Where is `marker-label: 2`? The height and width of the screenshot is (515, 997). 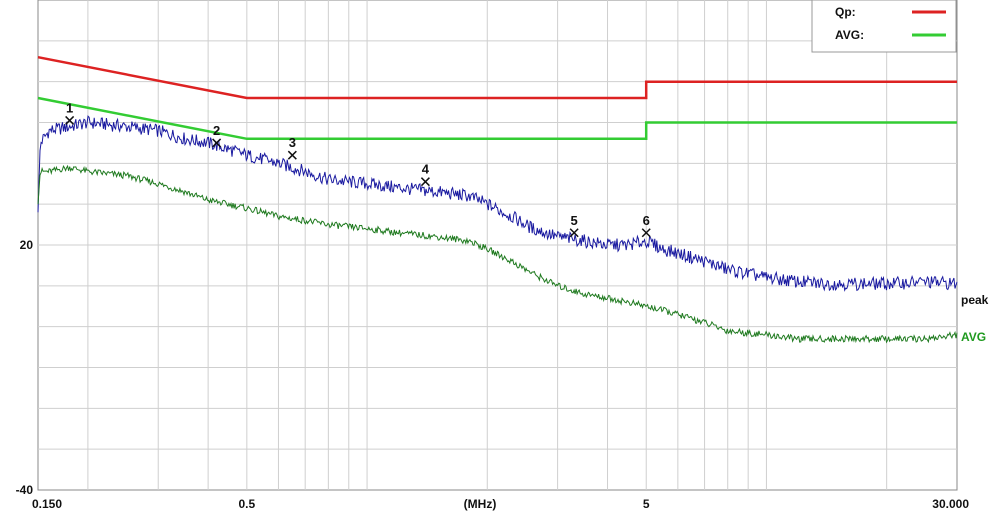
marker-label: 2 is located at coordinates (216, 130).